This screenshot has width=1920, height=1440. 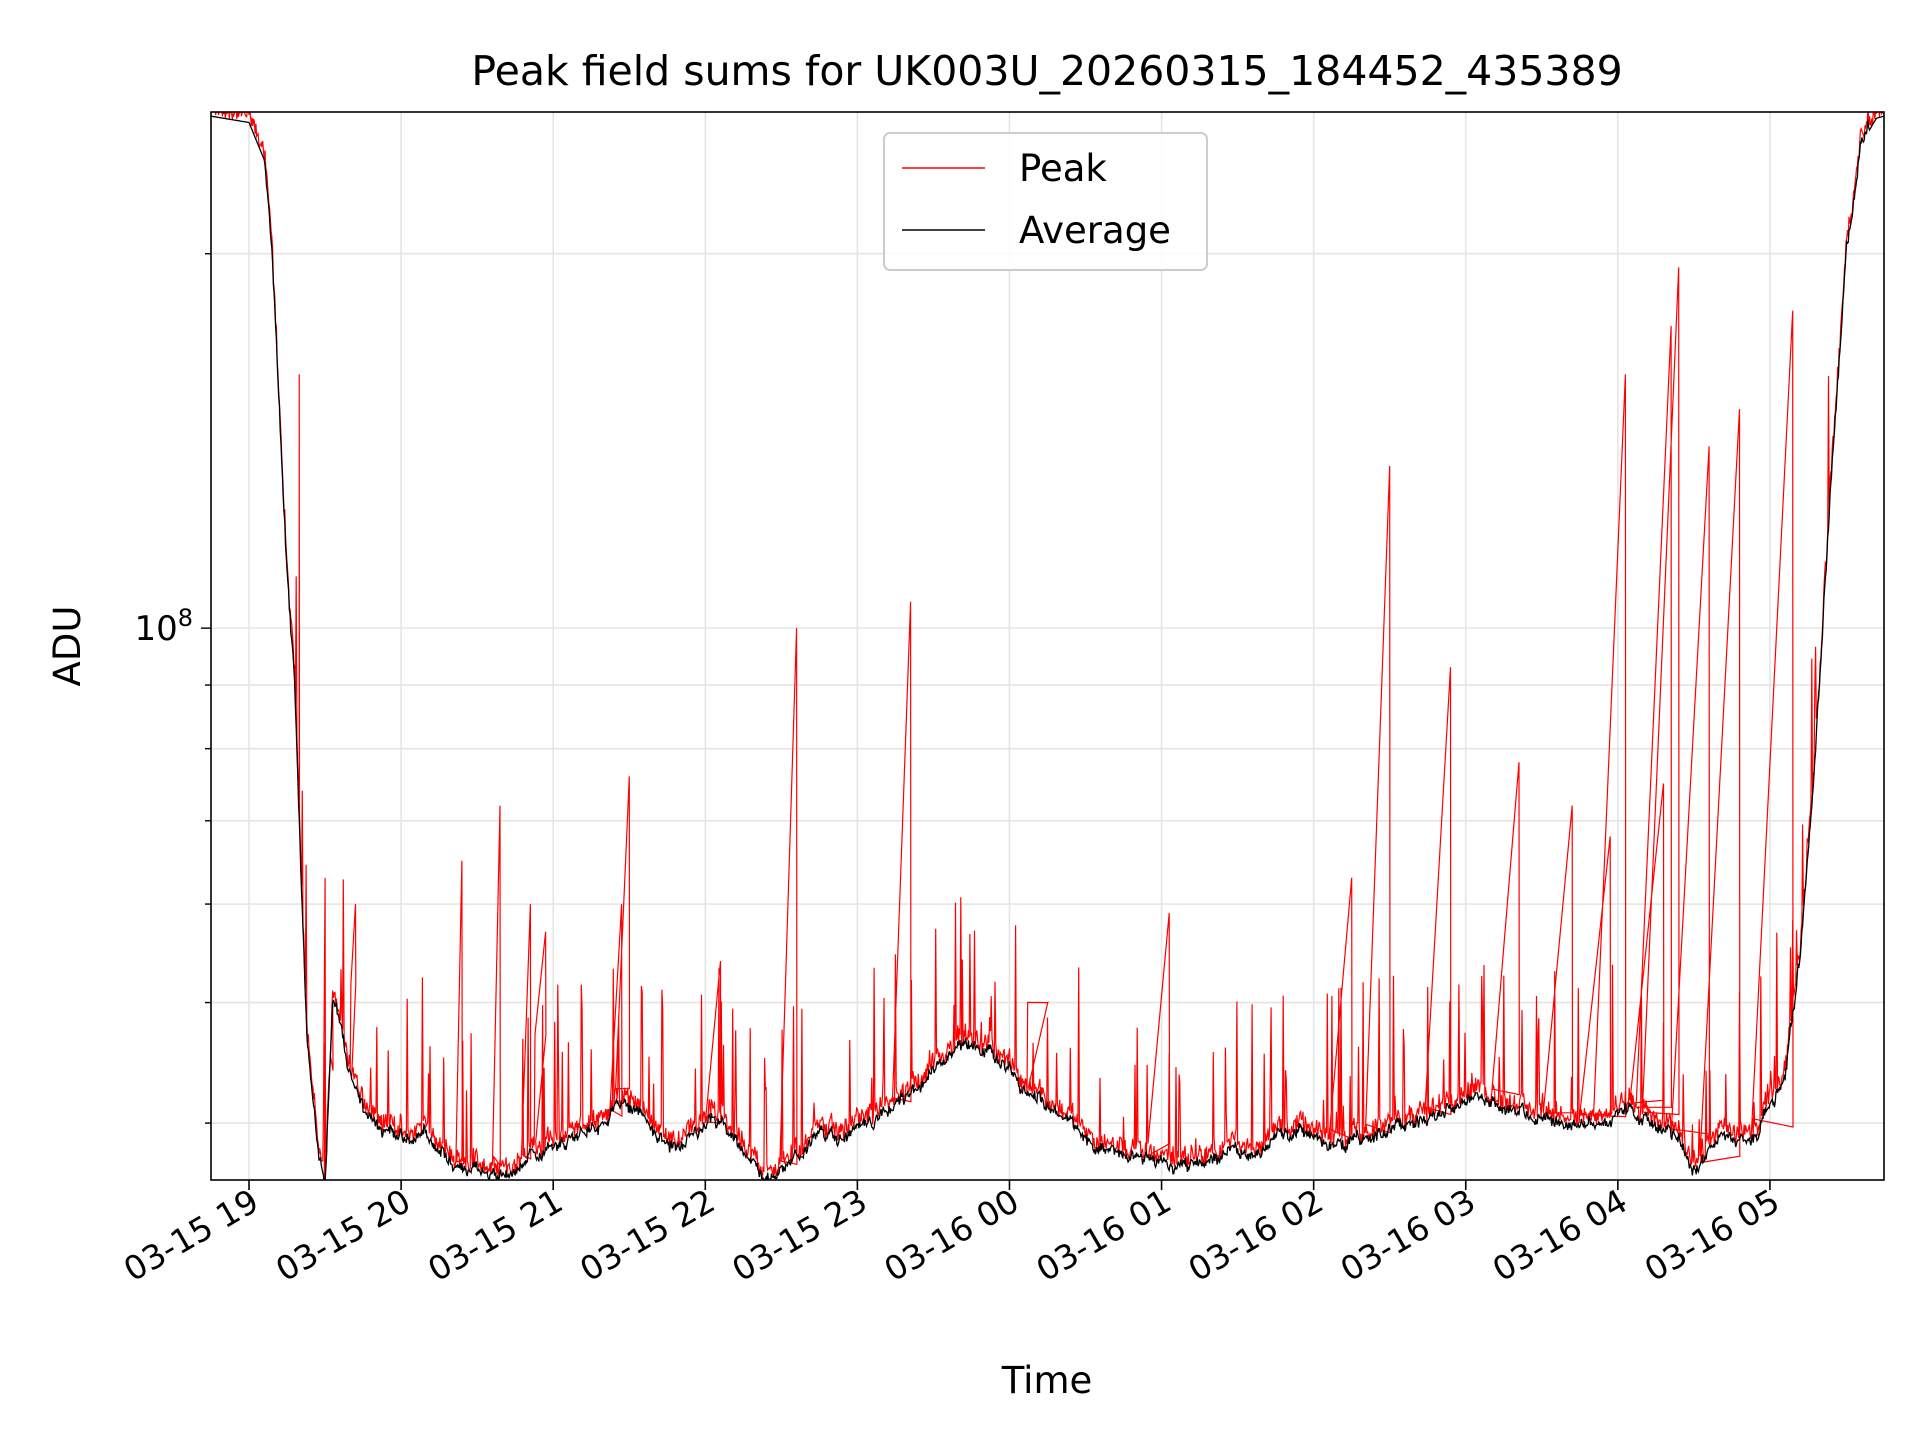 What do you see at coordinates (1063, 168) in the screenshot?
I see `legend-peak-label: Peak` at bounding box center [1063, 168].